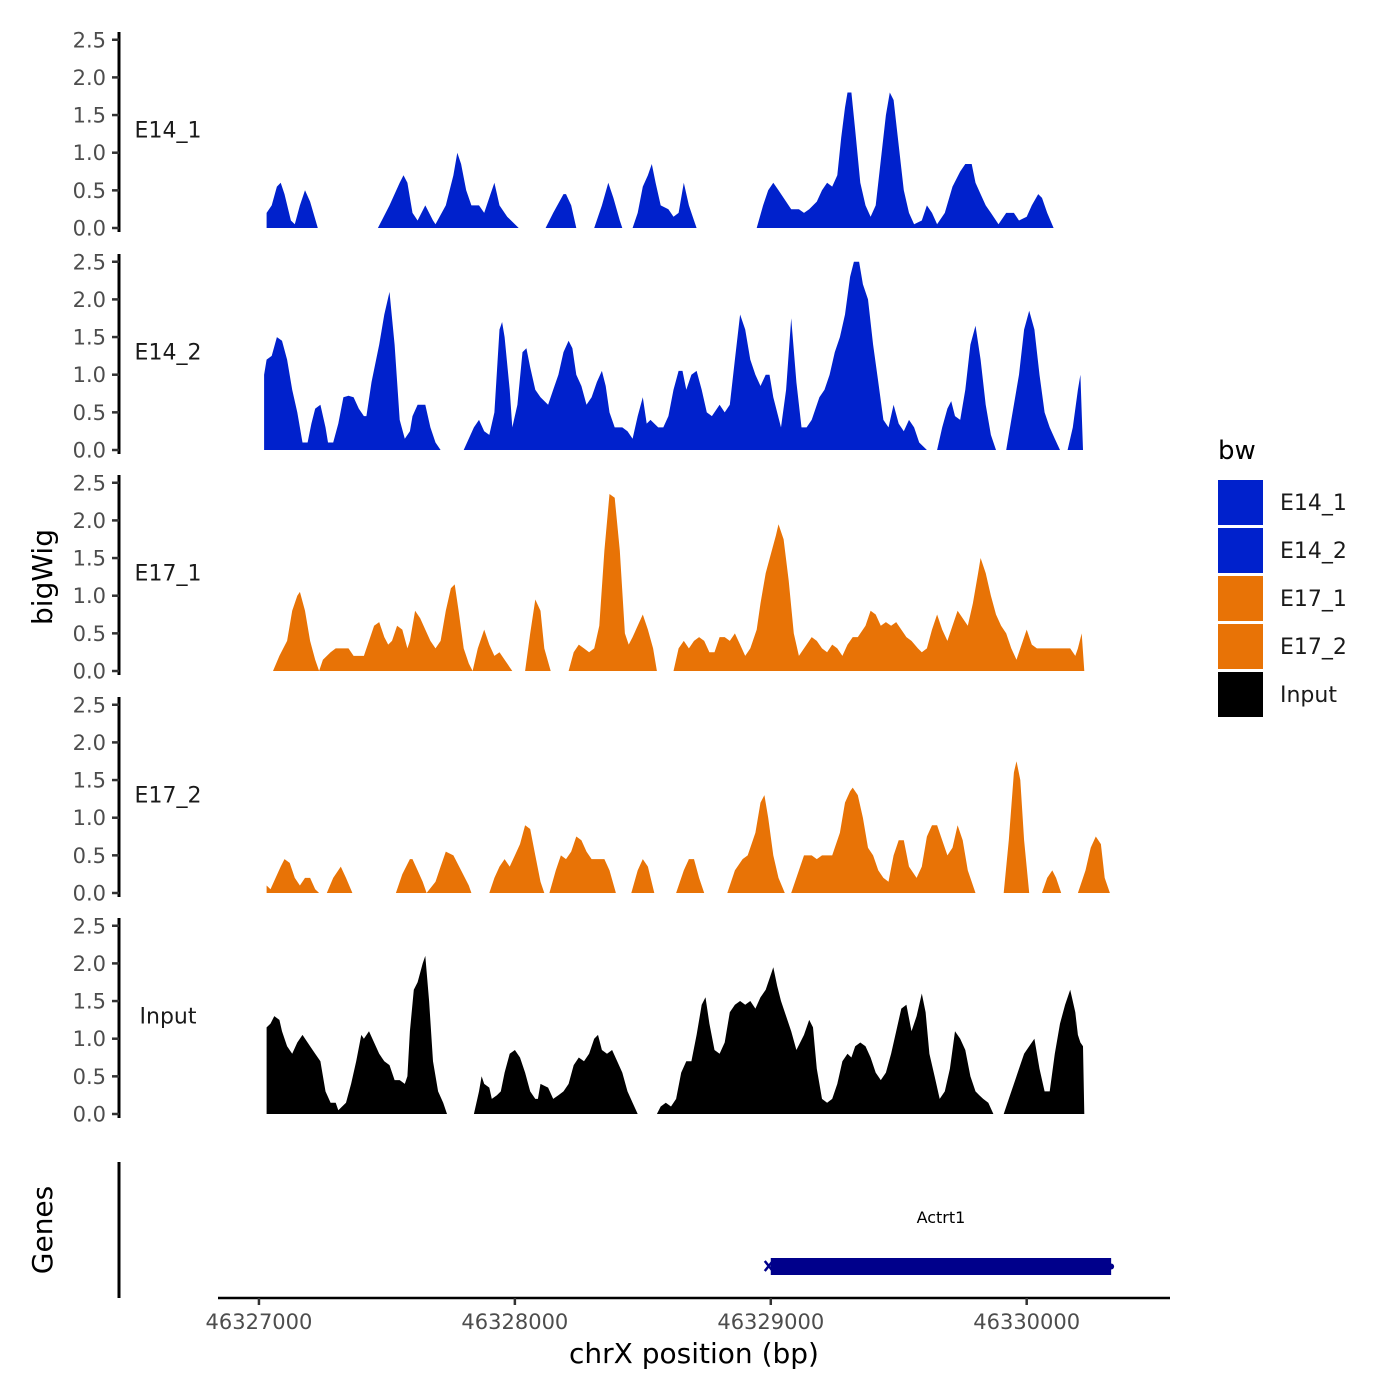 The width and height of the screenshot is (1400, 1400). Describe the element at coordinates (42, 1230) in the screenshot. I see `genes-axis-title: Genes` at that location.